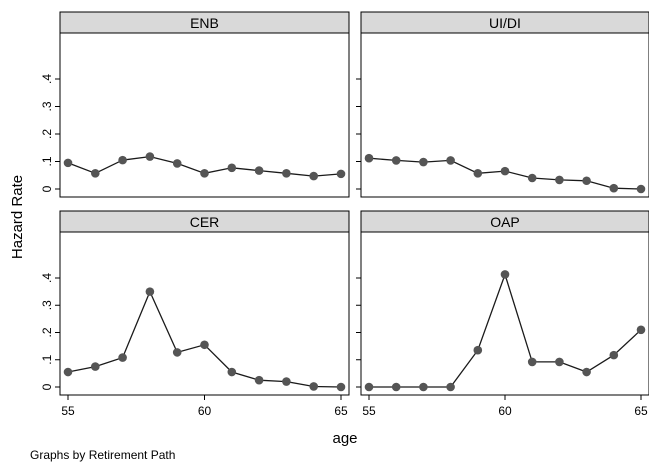  Describe the element at coordinates (505, 23) in the screenshot. I see `panel-title: UI/DI` at that location.